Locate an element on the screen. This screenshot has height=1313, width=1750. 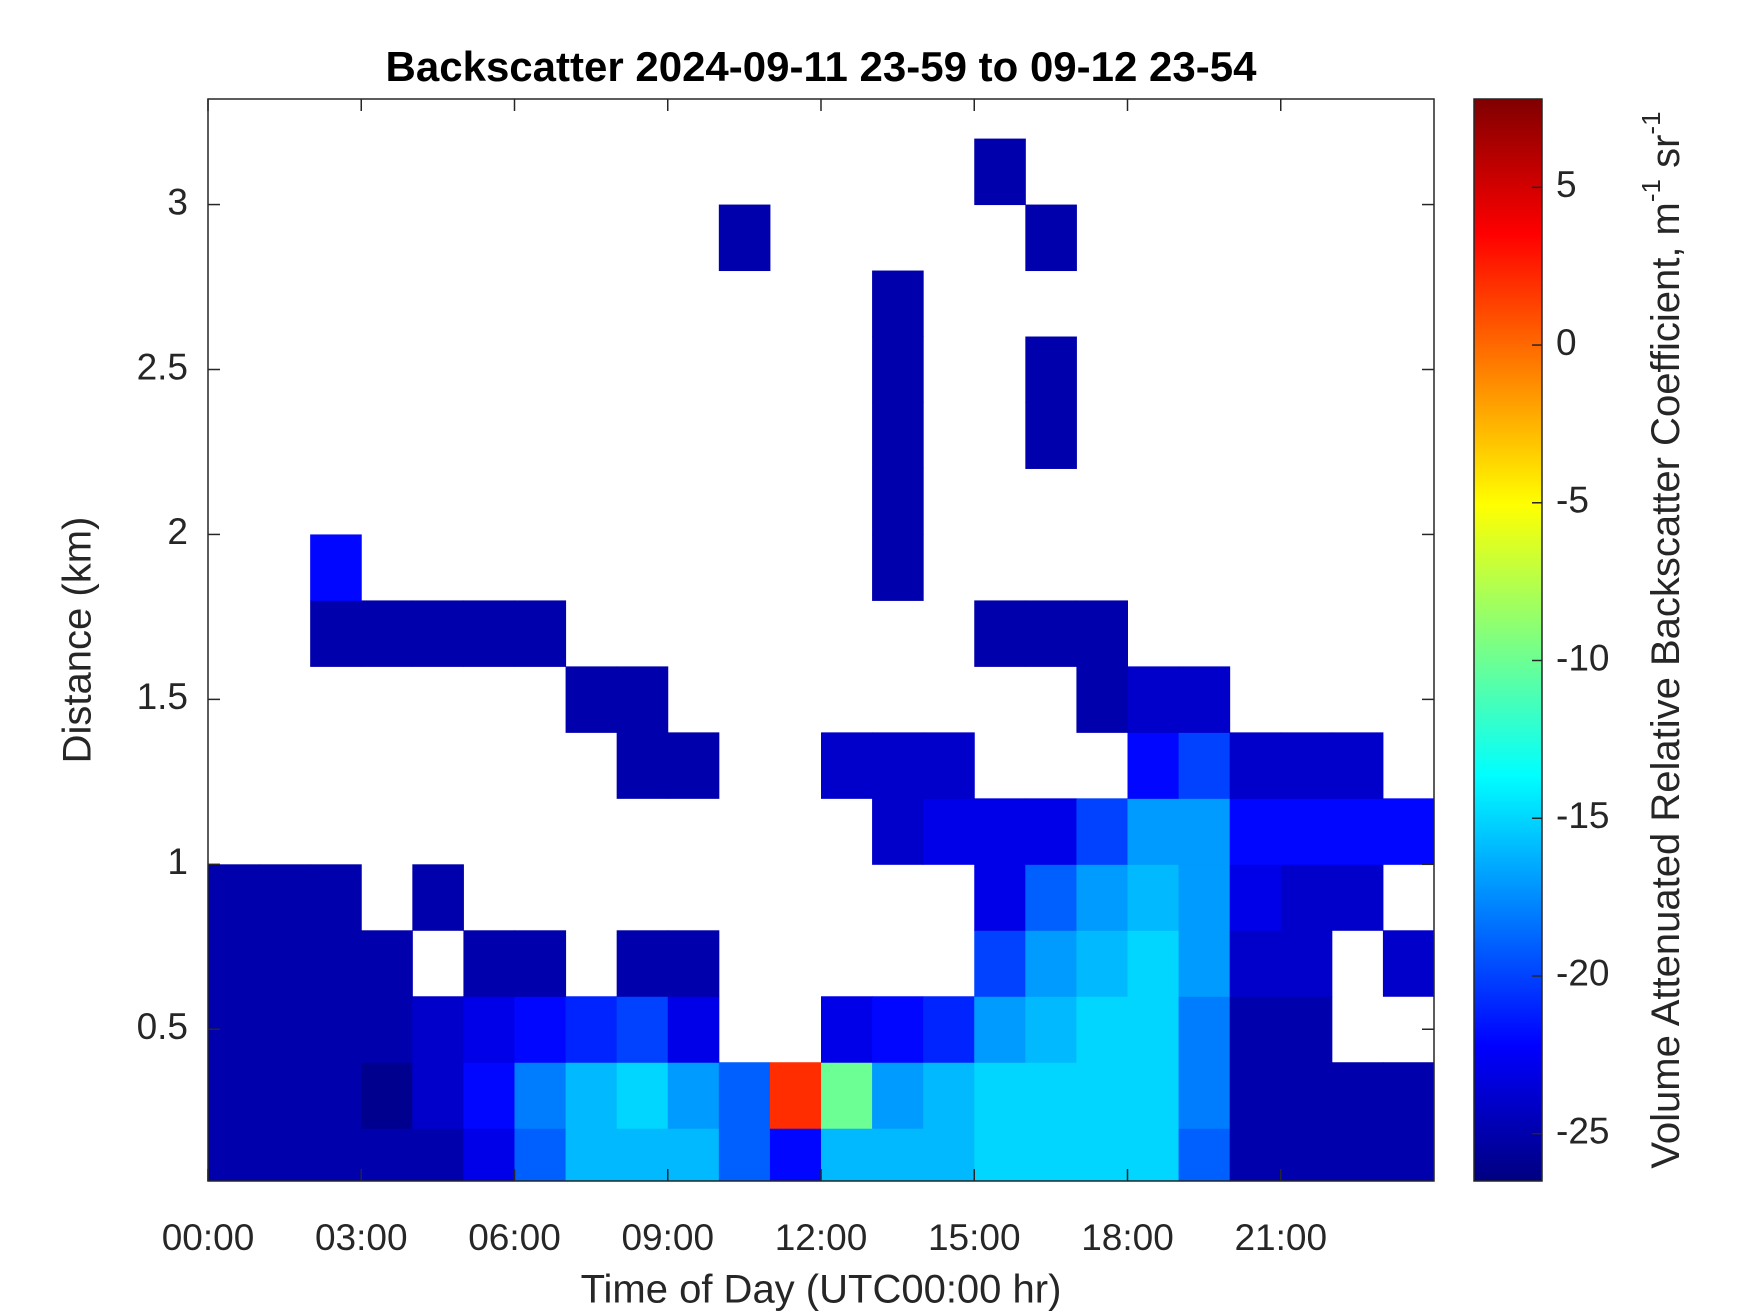
y-axis-label: Distance (km) is located at coordinates (78, 640).